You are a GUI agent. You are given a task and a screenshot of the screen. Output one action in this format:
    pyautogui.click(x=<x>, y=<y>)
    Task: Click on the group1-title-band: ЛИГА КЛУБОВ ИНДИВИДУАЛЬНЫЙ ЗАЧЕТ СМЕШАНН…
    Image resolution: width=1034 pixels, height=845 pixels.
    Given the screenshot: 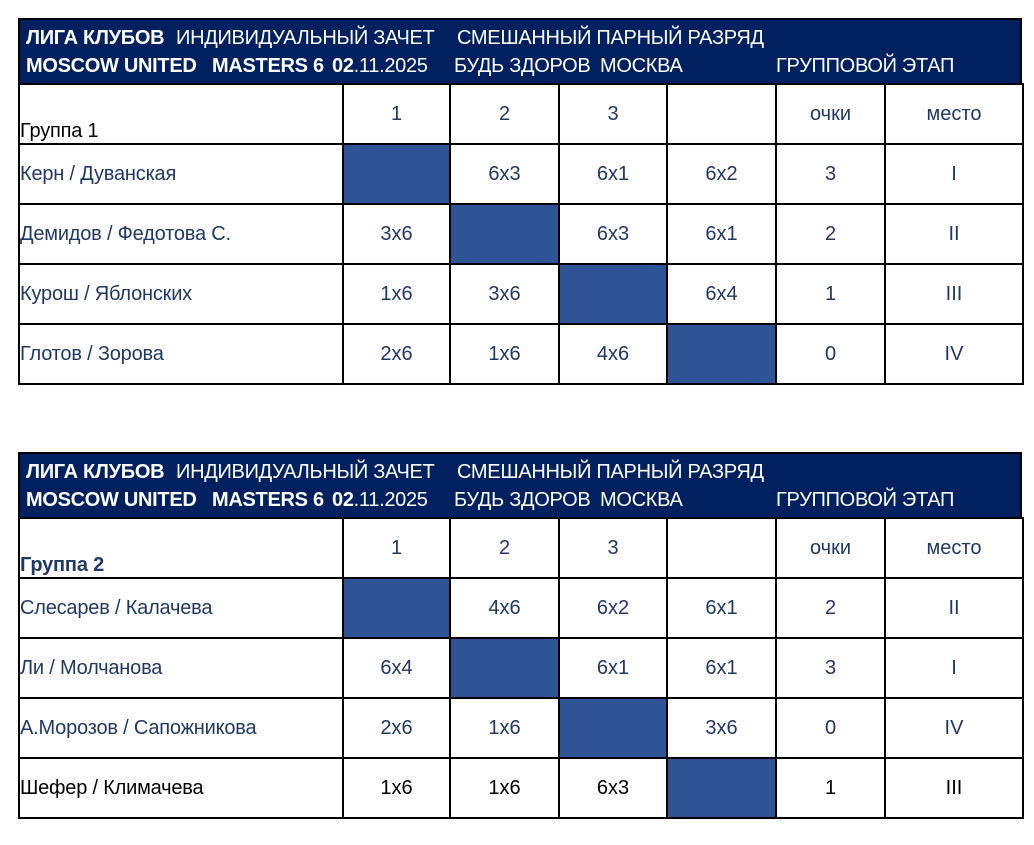 What is the action you would take?
    pyautogui.click(x=520, y=50)
    